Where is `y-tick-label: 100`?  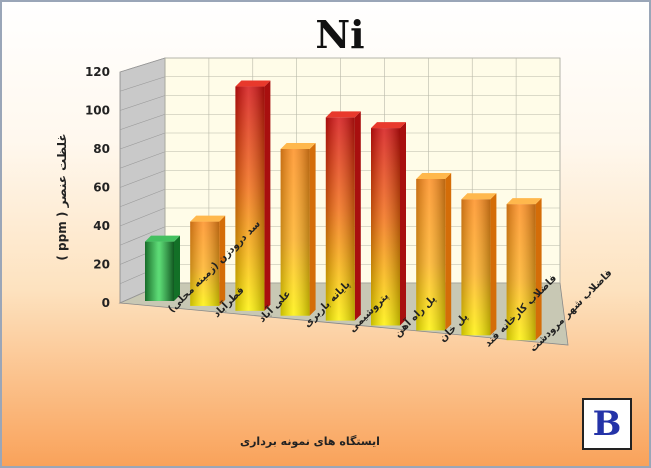
y-tick-label: 100 is located at coordinates (97, 111).